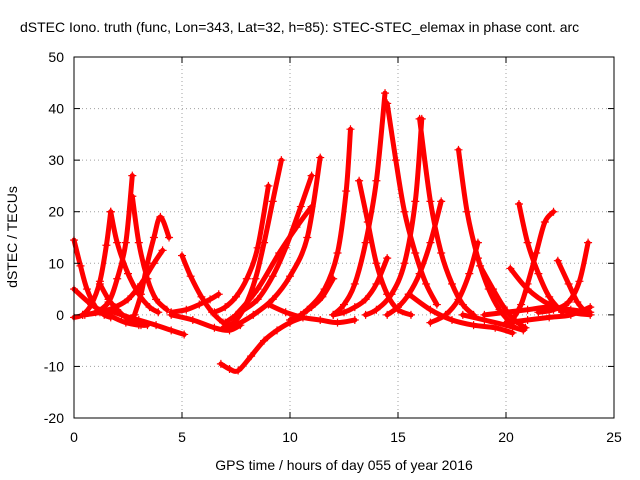  Describe the element at coordinates (12, 237) in the screenshot. I see `y-axis-label: dSTEC / TECUs` at that location.